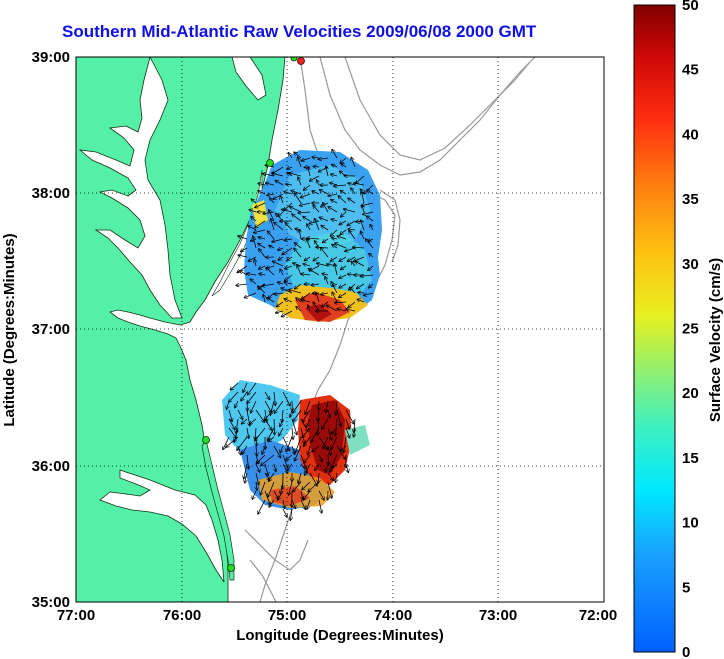 The width and height of the screenshot is (724, 659). What do you see at coordinates (162, 526) in the screenshot?
I see `pamlico-sound` at bounding box center [162, 526].